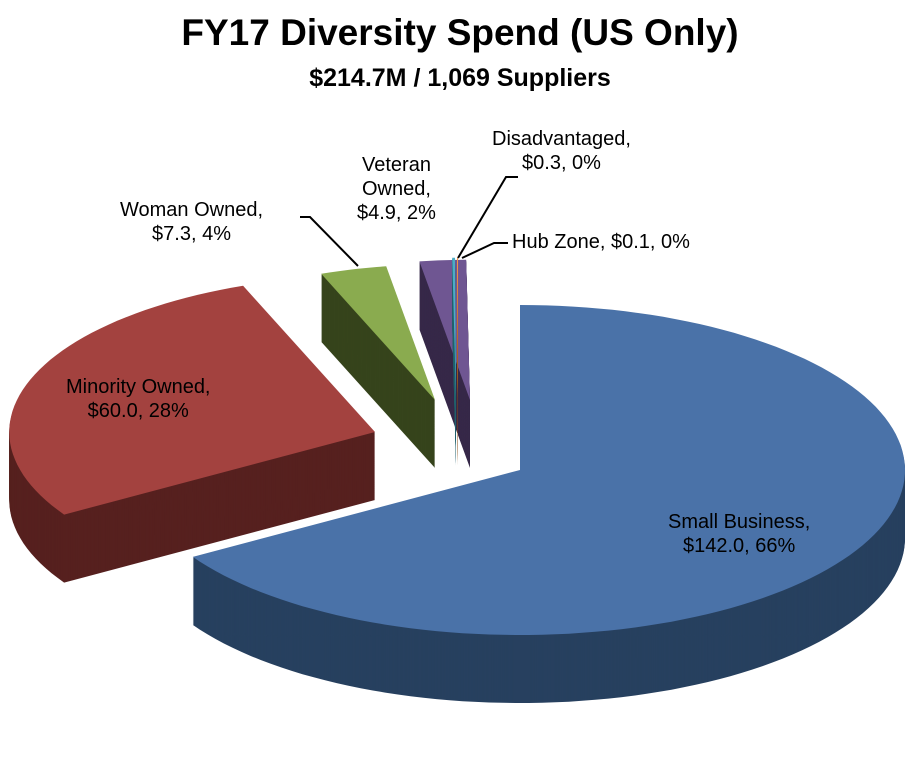 This screenshot has width=920, height=758. I want to click on data-label-minority-owned: Minority Owned, $60.0, 28%, so click(138, 399).